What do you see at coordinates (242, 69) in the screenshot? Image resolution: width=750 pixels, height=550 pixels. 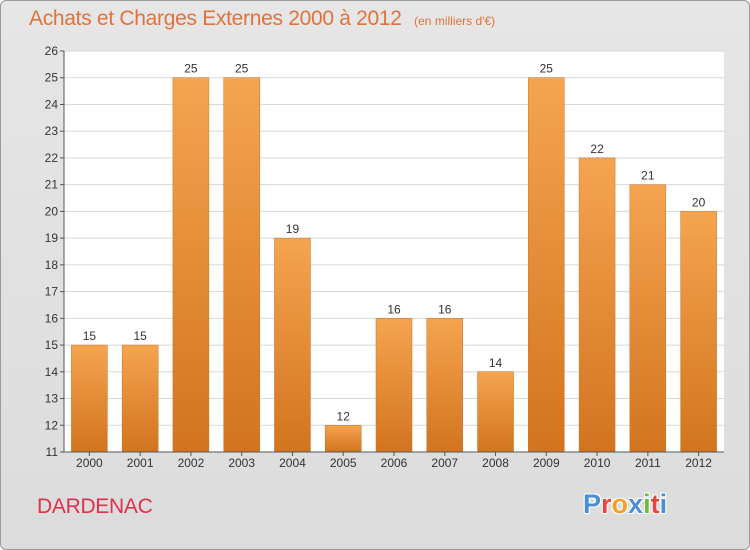 I see `data-label-2003: 25` at bounding box center [242, 69].